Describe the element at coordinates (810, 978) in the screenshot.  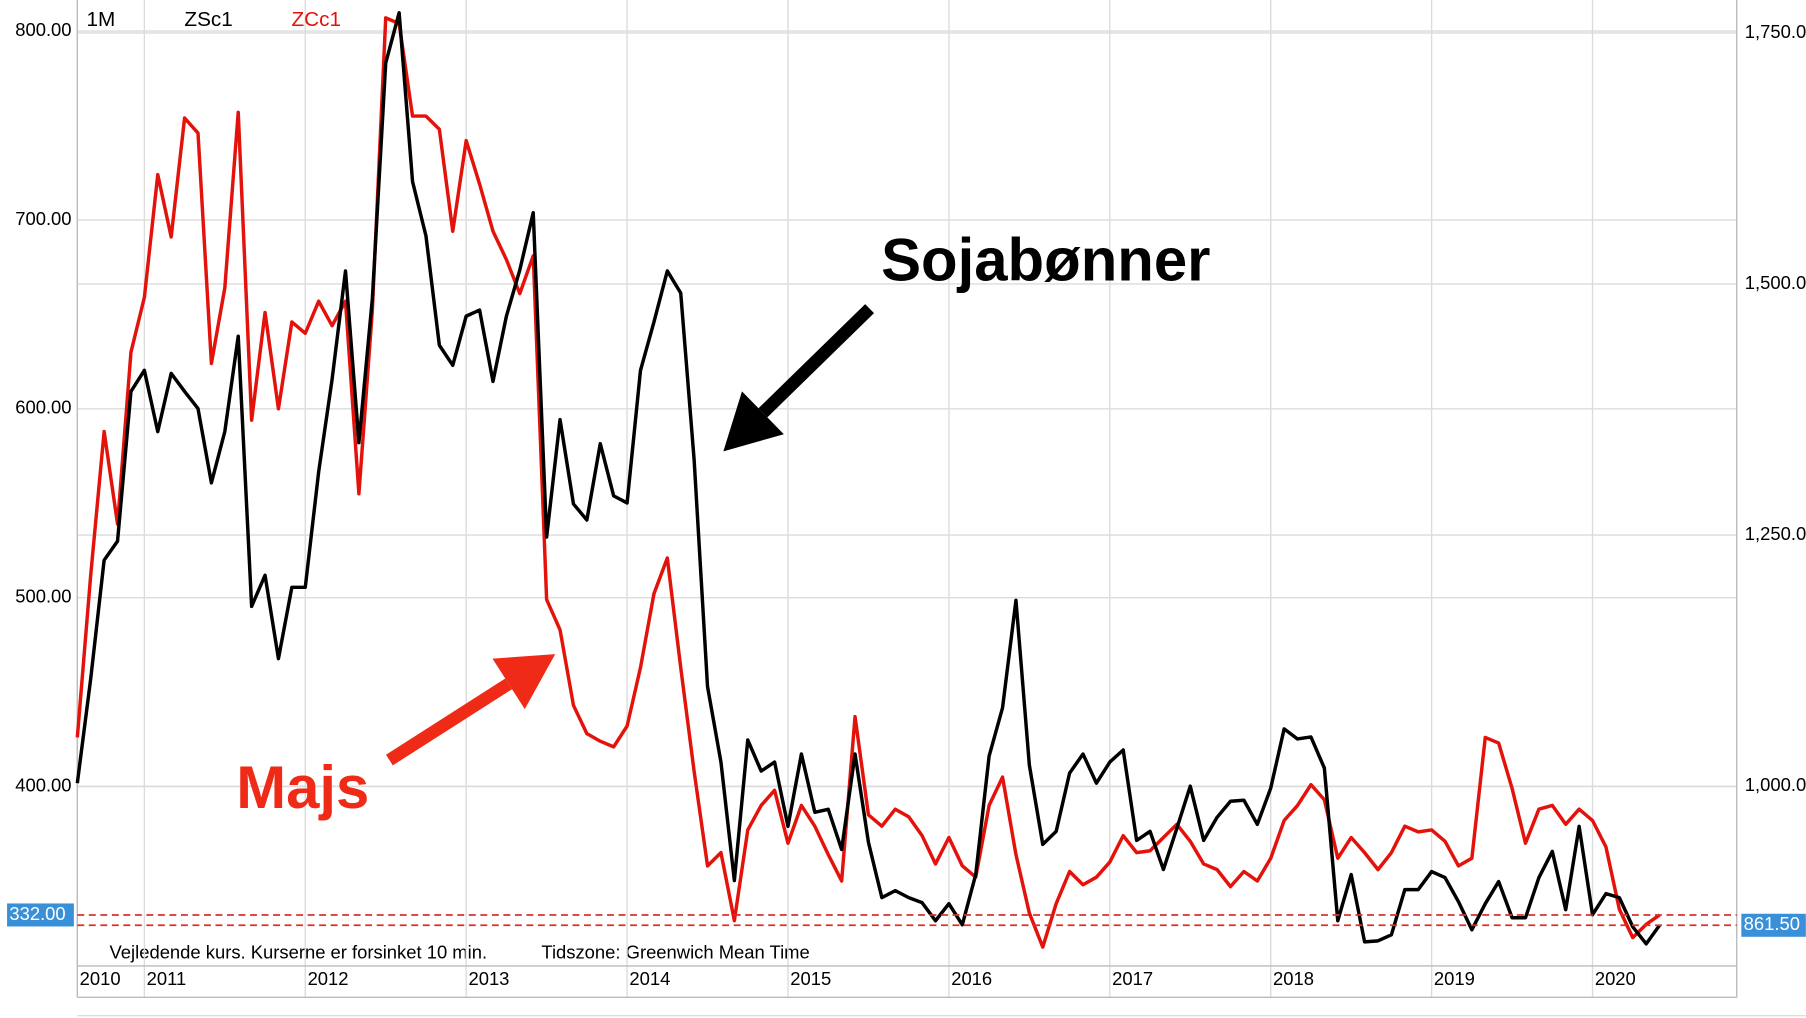
I see `x-tick-label: 2015` at that location.